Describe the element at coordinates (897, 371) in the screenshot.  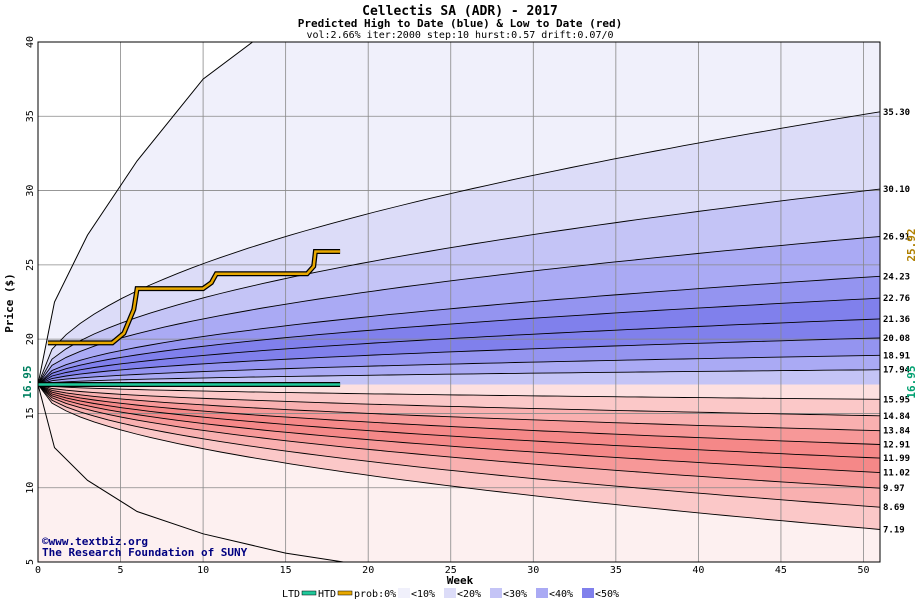
I see `high-level-label: 17.94` at that location.